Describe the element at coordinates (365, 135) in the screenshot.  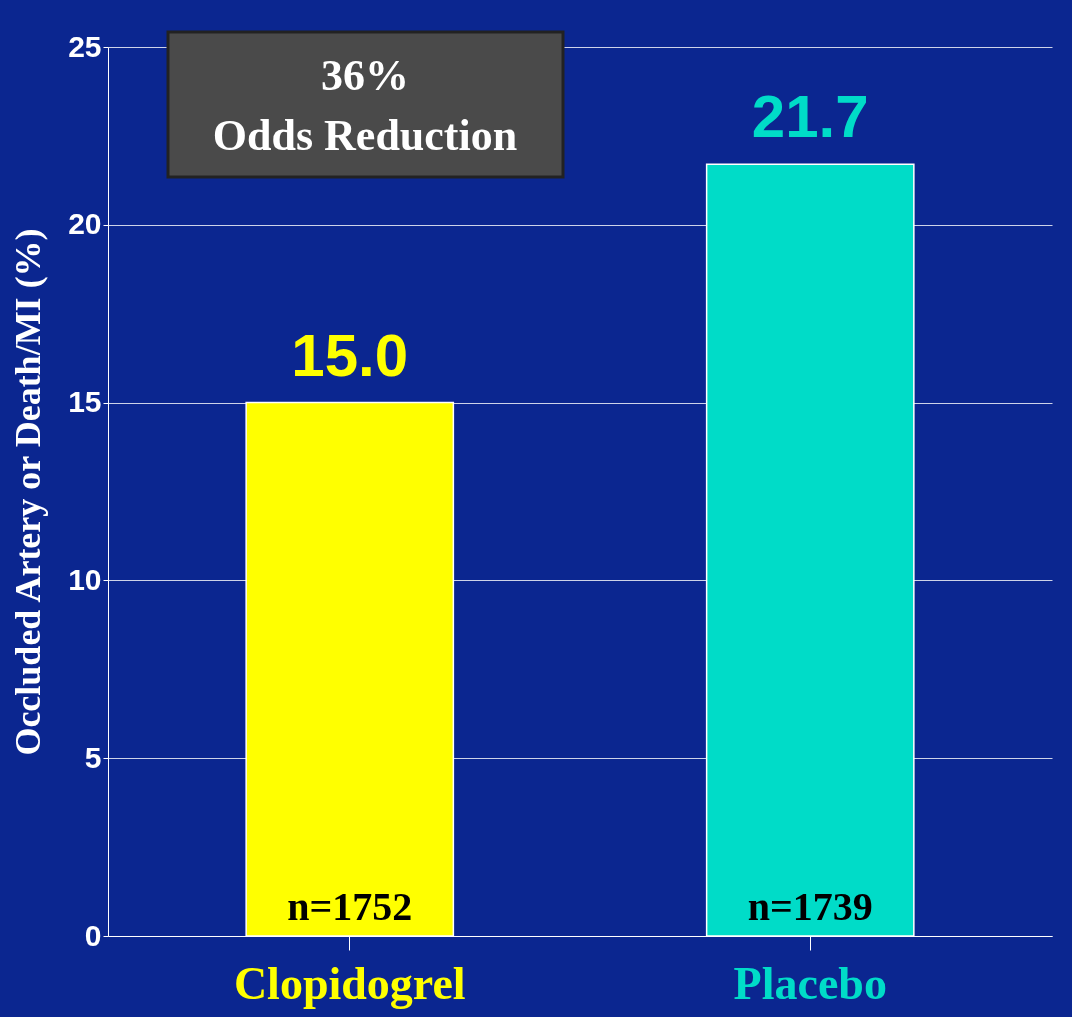
I see `annotation: Odds Reduction` at that location.